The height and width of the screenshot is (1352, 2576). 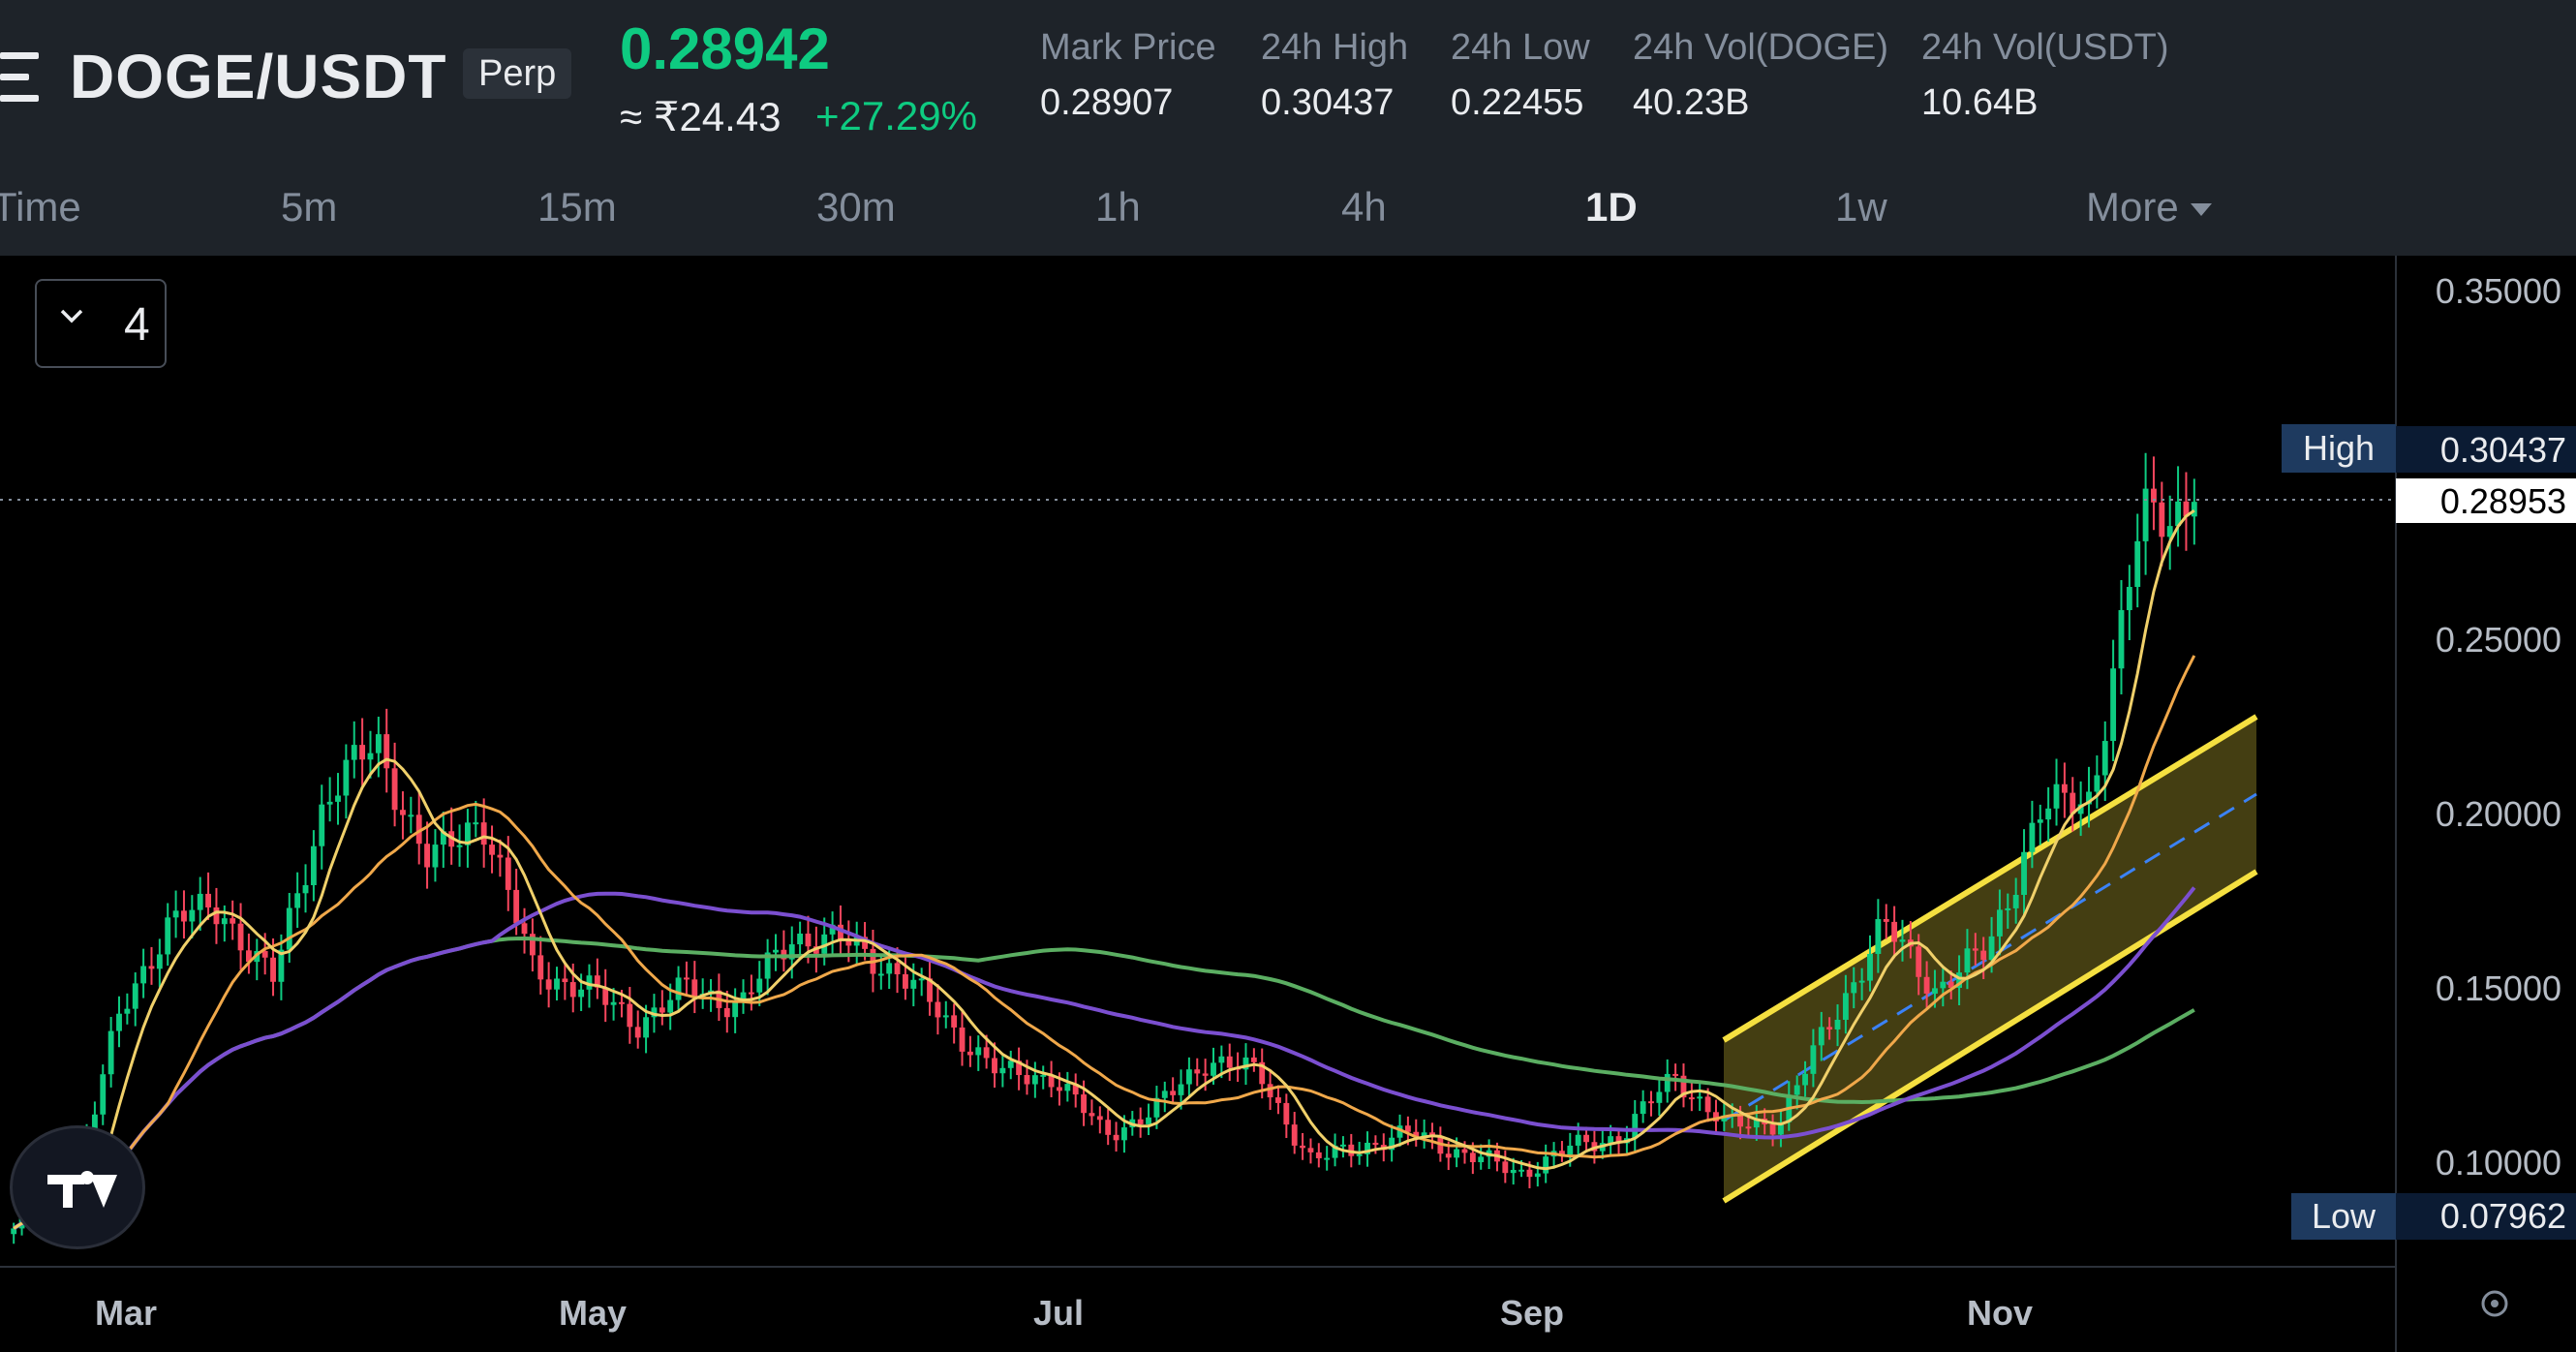 What do you see at coordinates (1517, 102) in the screenshot?
I see `stat-value: 0.22455` at bounding box center [1517, 102].